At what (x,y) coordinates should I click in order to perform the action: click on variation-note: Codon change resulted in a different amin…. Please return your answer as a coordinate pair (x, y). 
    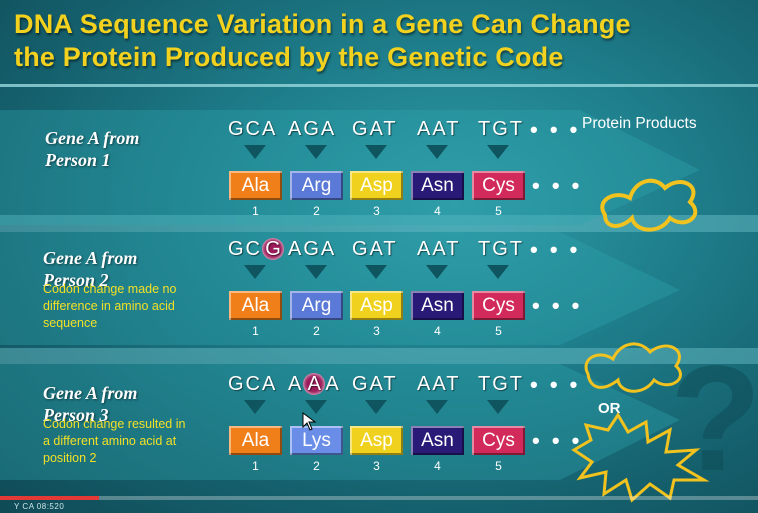
    Looking at the image, I should click on (114, 441).